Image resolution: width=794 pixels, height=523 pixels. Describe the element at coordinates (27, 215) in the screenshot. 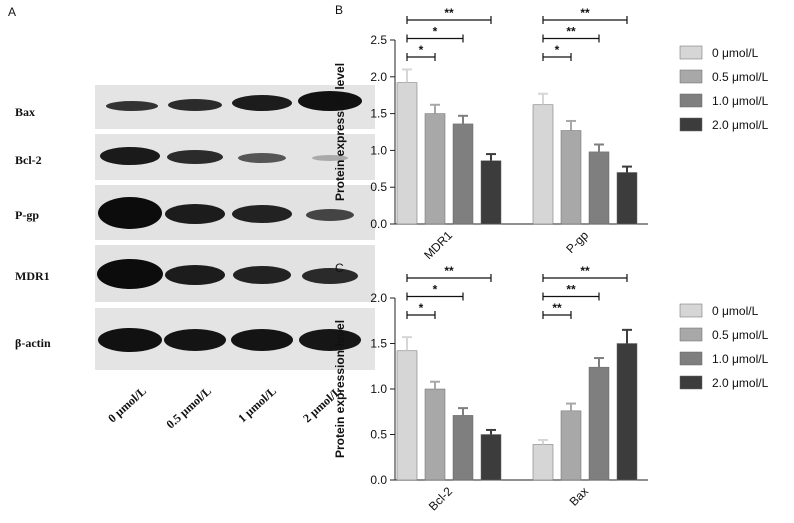

I see `blot-row-label: P-gp` at that location.